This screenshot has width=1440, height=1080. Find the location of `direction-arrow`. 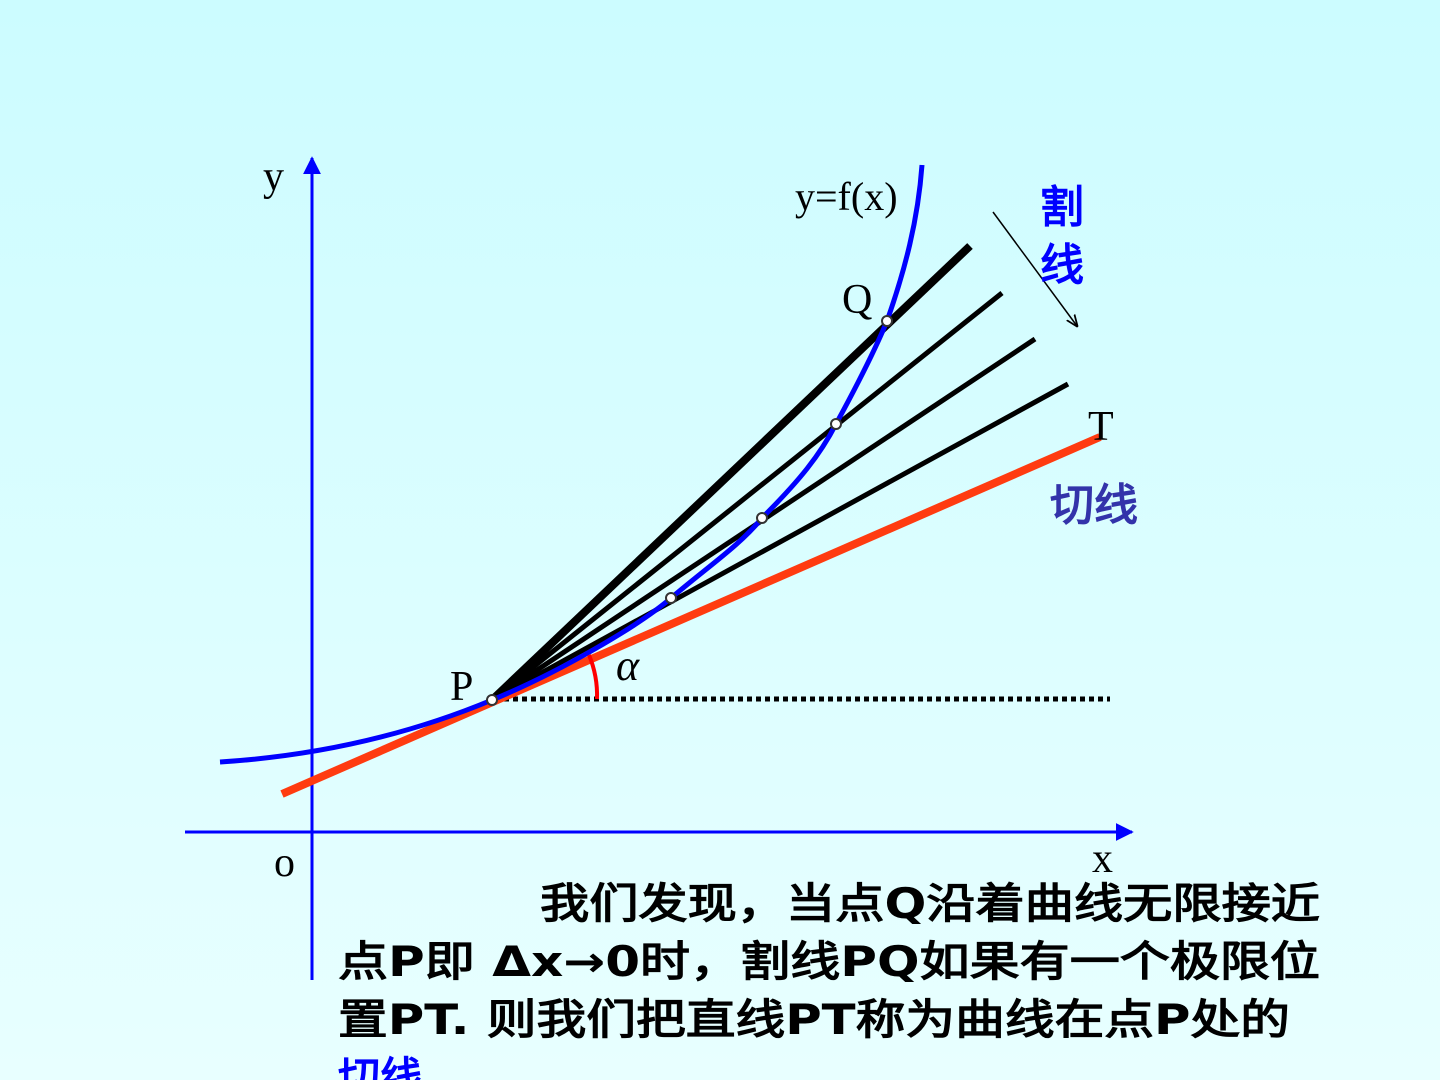

direction-arrow is located at coordinates (1034, 268).